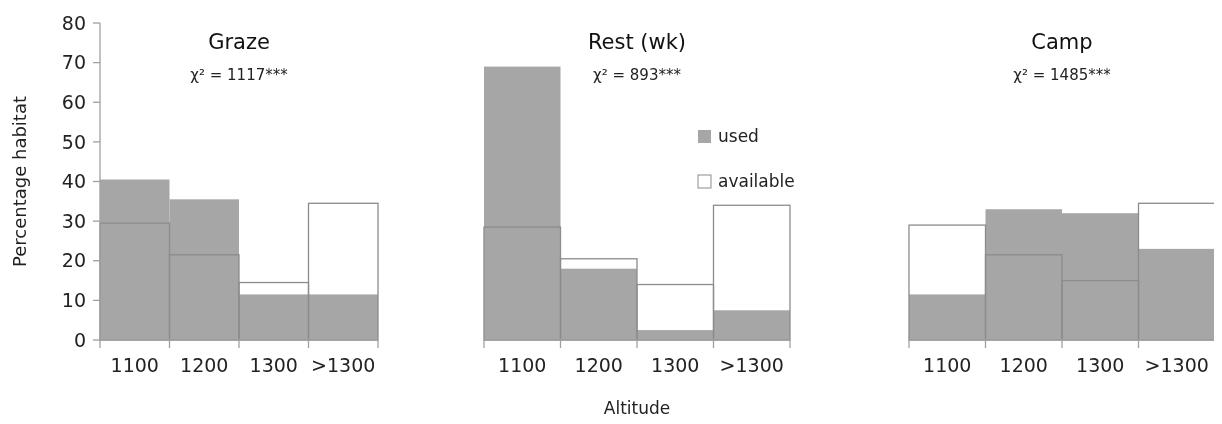 Image resolution: width=1222 pixels, height=424 pixels. Describe the element at coordinates (637, 75) in the screenshot. I see `annotation: χ² = 893***` at that location.